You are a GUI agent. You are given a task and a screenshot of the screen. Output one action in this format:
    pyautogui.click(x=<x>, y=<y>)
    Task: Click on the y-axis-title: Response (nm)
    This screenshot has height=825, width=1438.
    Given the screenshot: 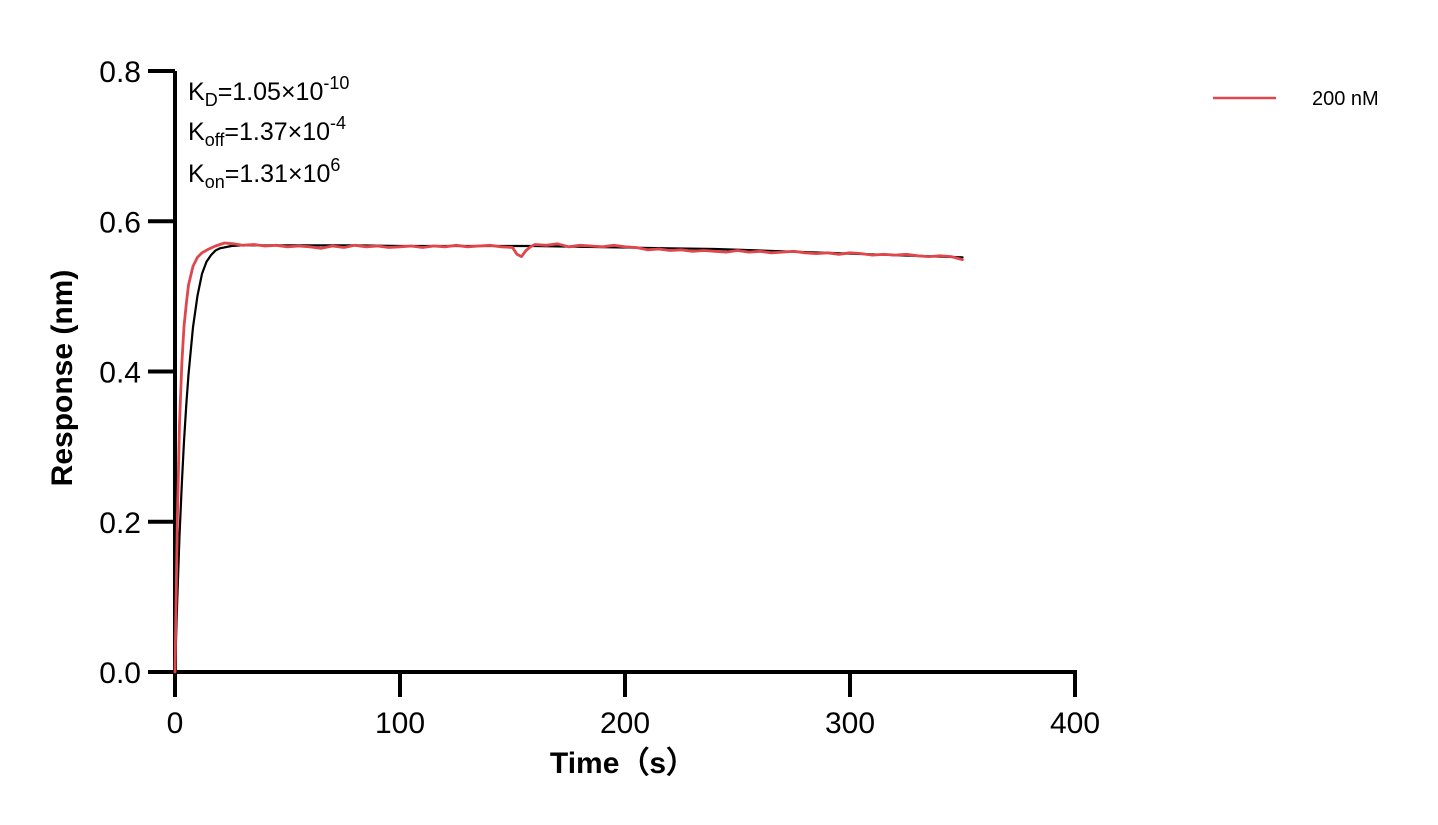 What is the action you would take?
    pyautogui.click(x=62, y=378)
    